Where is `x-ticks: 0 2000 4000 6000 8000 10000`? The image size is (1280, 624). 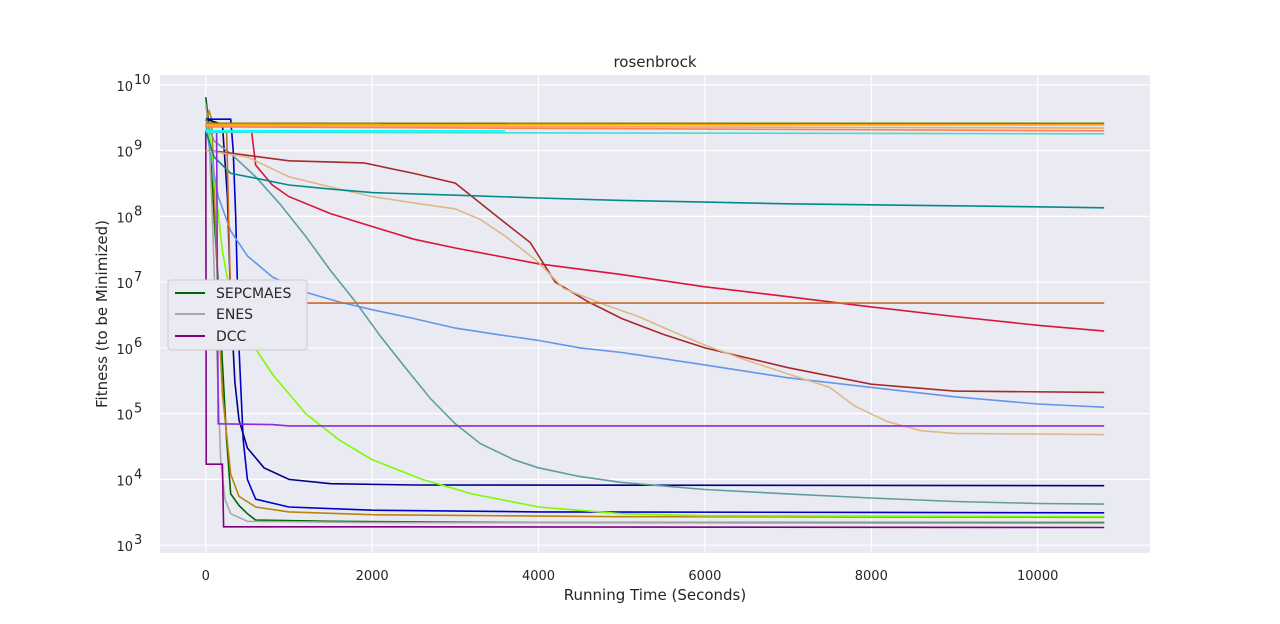 x-ticks: 0 2000 4000 6000 8000 10000 is located at coordinates (630, 576).